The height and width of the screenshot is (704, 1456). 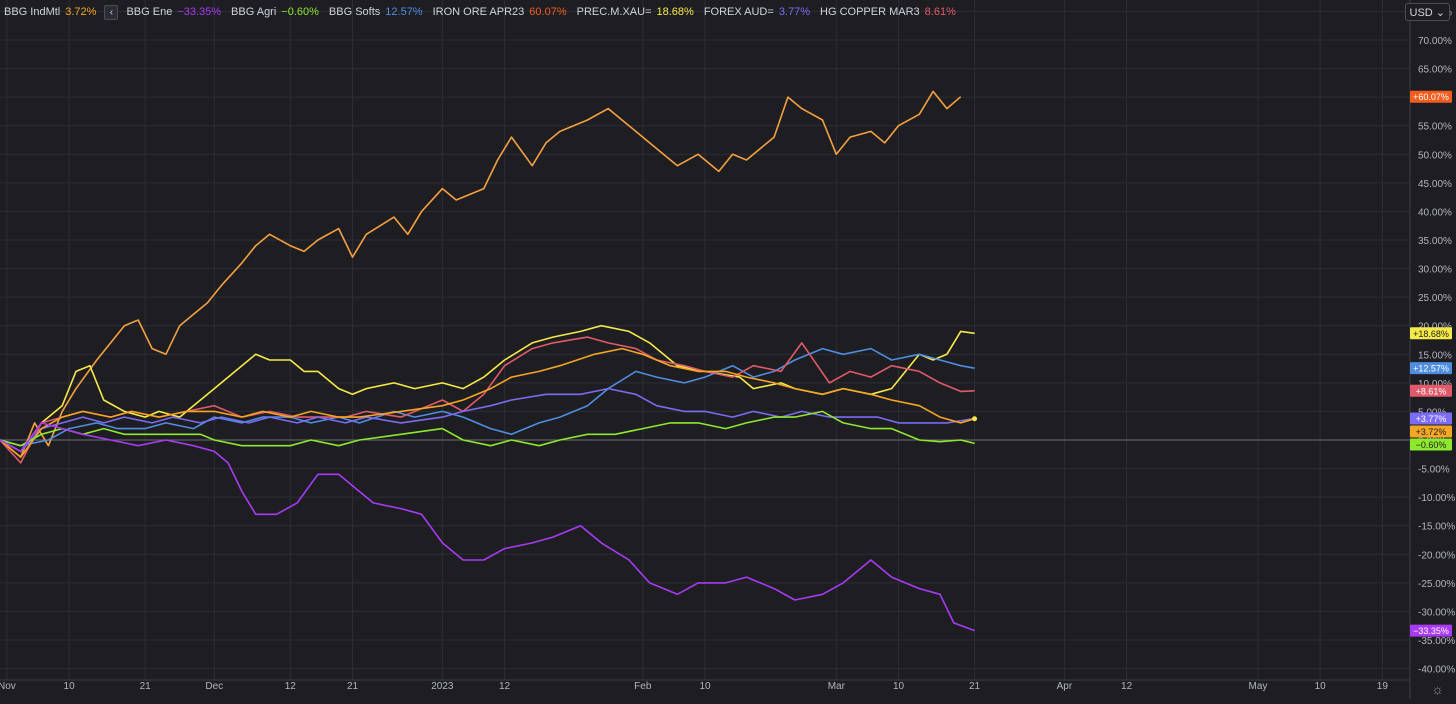 I want to click on y-tick-label: 65.00%, so click(x=1435, y=70).